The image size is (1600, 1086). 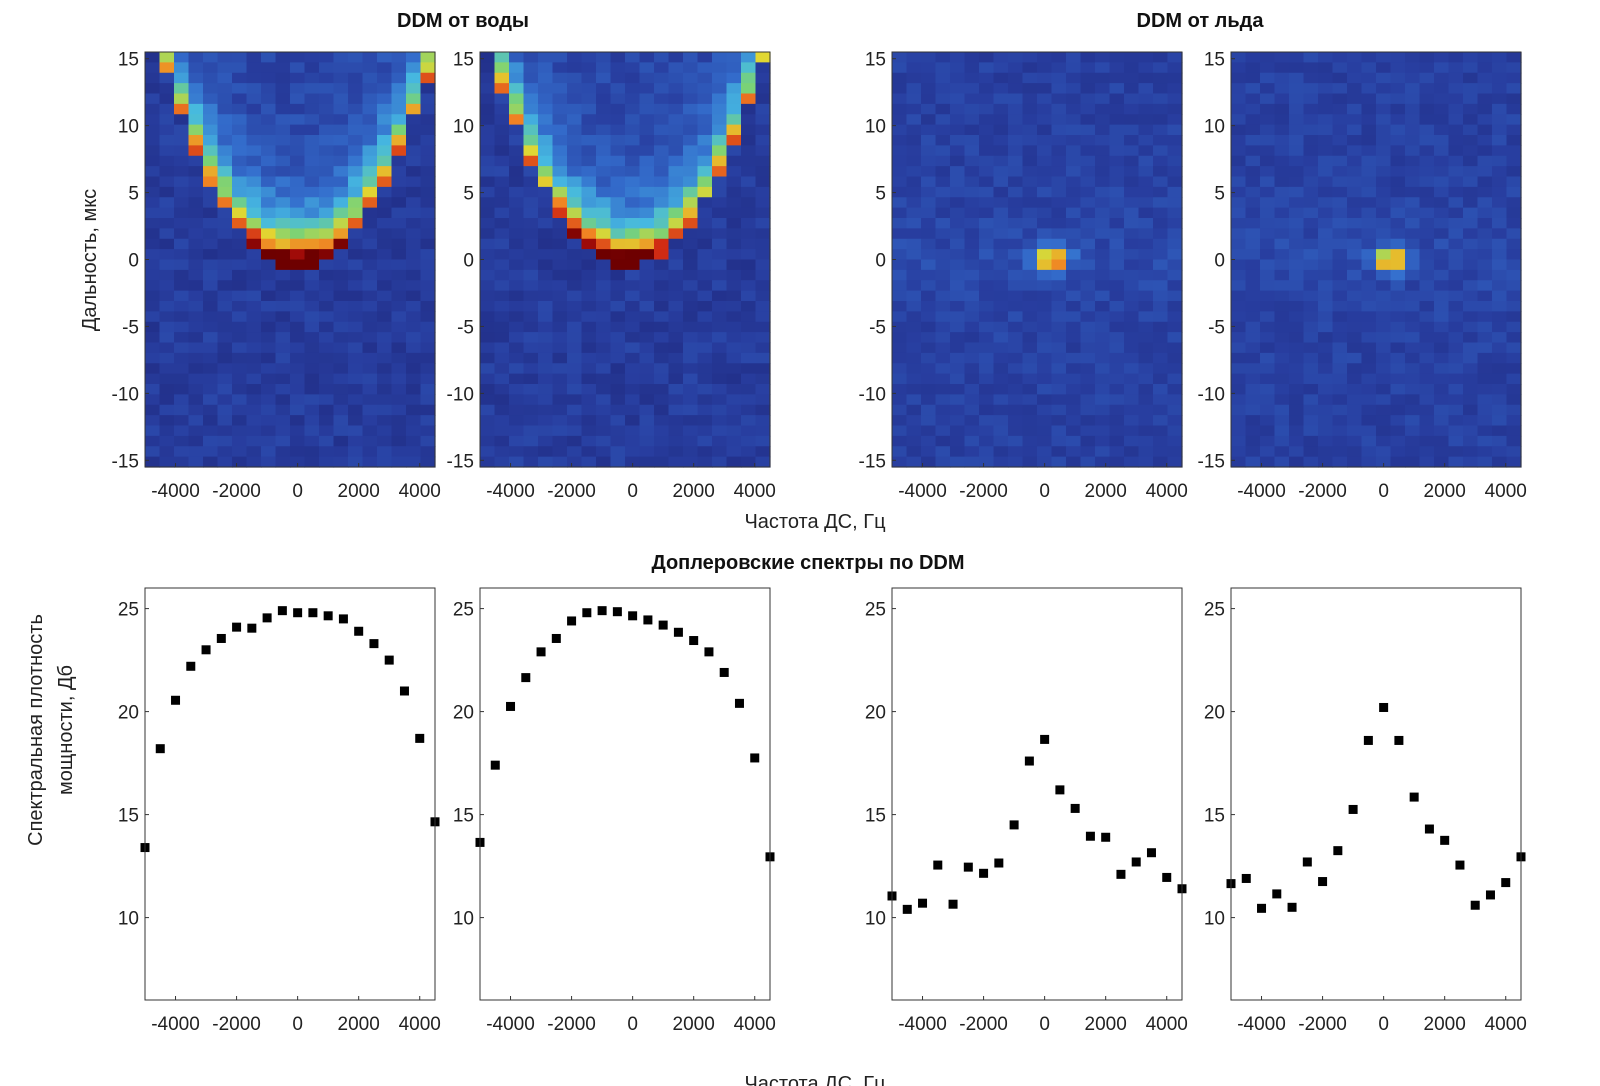 What do you see at coordinates (1037, 794) in the screenshot?
I see `axes-frame` at bounding box center [1037, 794].